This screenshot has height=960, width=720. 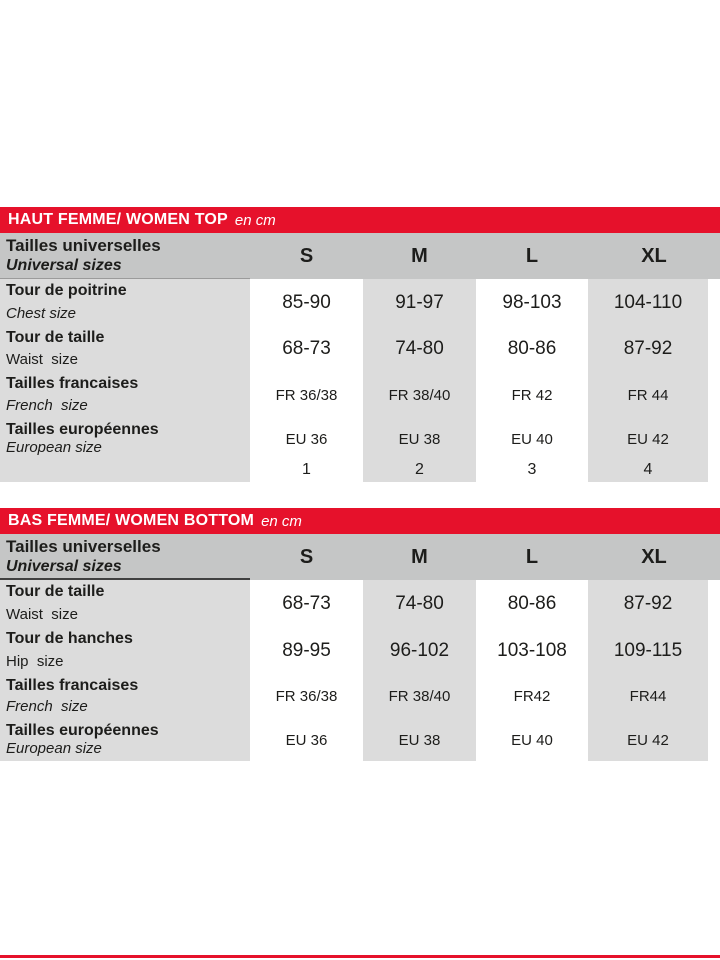 I want to click on size-value-cell: 85-90, so click(x=306, y=302).